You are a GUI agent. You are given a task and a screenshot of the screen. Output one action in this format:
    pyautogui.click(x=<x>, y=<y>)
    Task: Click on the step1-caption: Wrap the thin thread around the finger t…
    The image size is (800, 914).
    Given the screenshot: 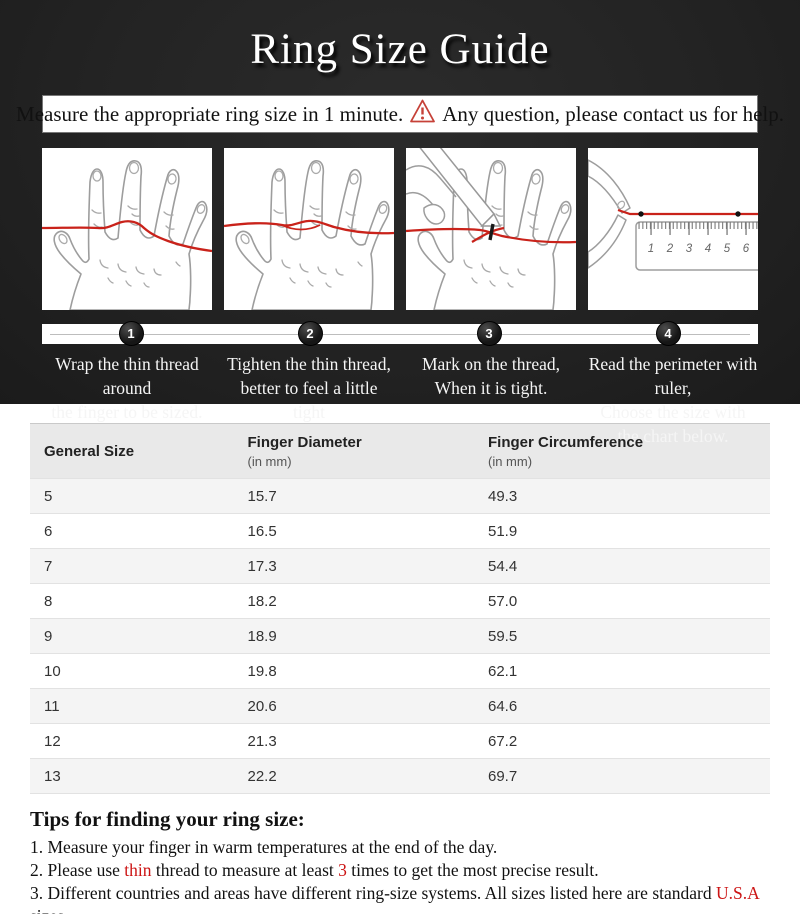 What is the action you would take?
    pyautogui.click(x=127, y=388)
    